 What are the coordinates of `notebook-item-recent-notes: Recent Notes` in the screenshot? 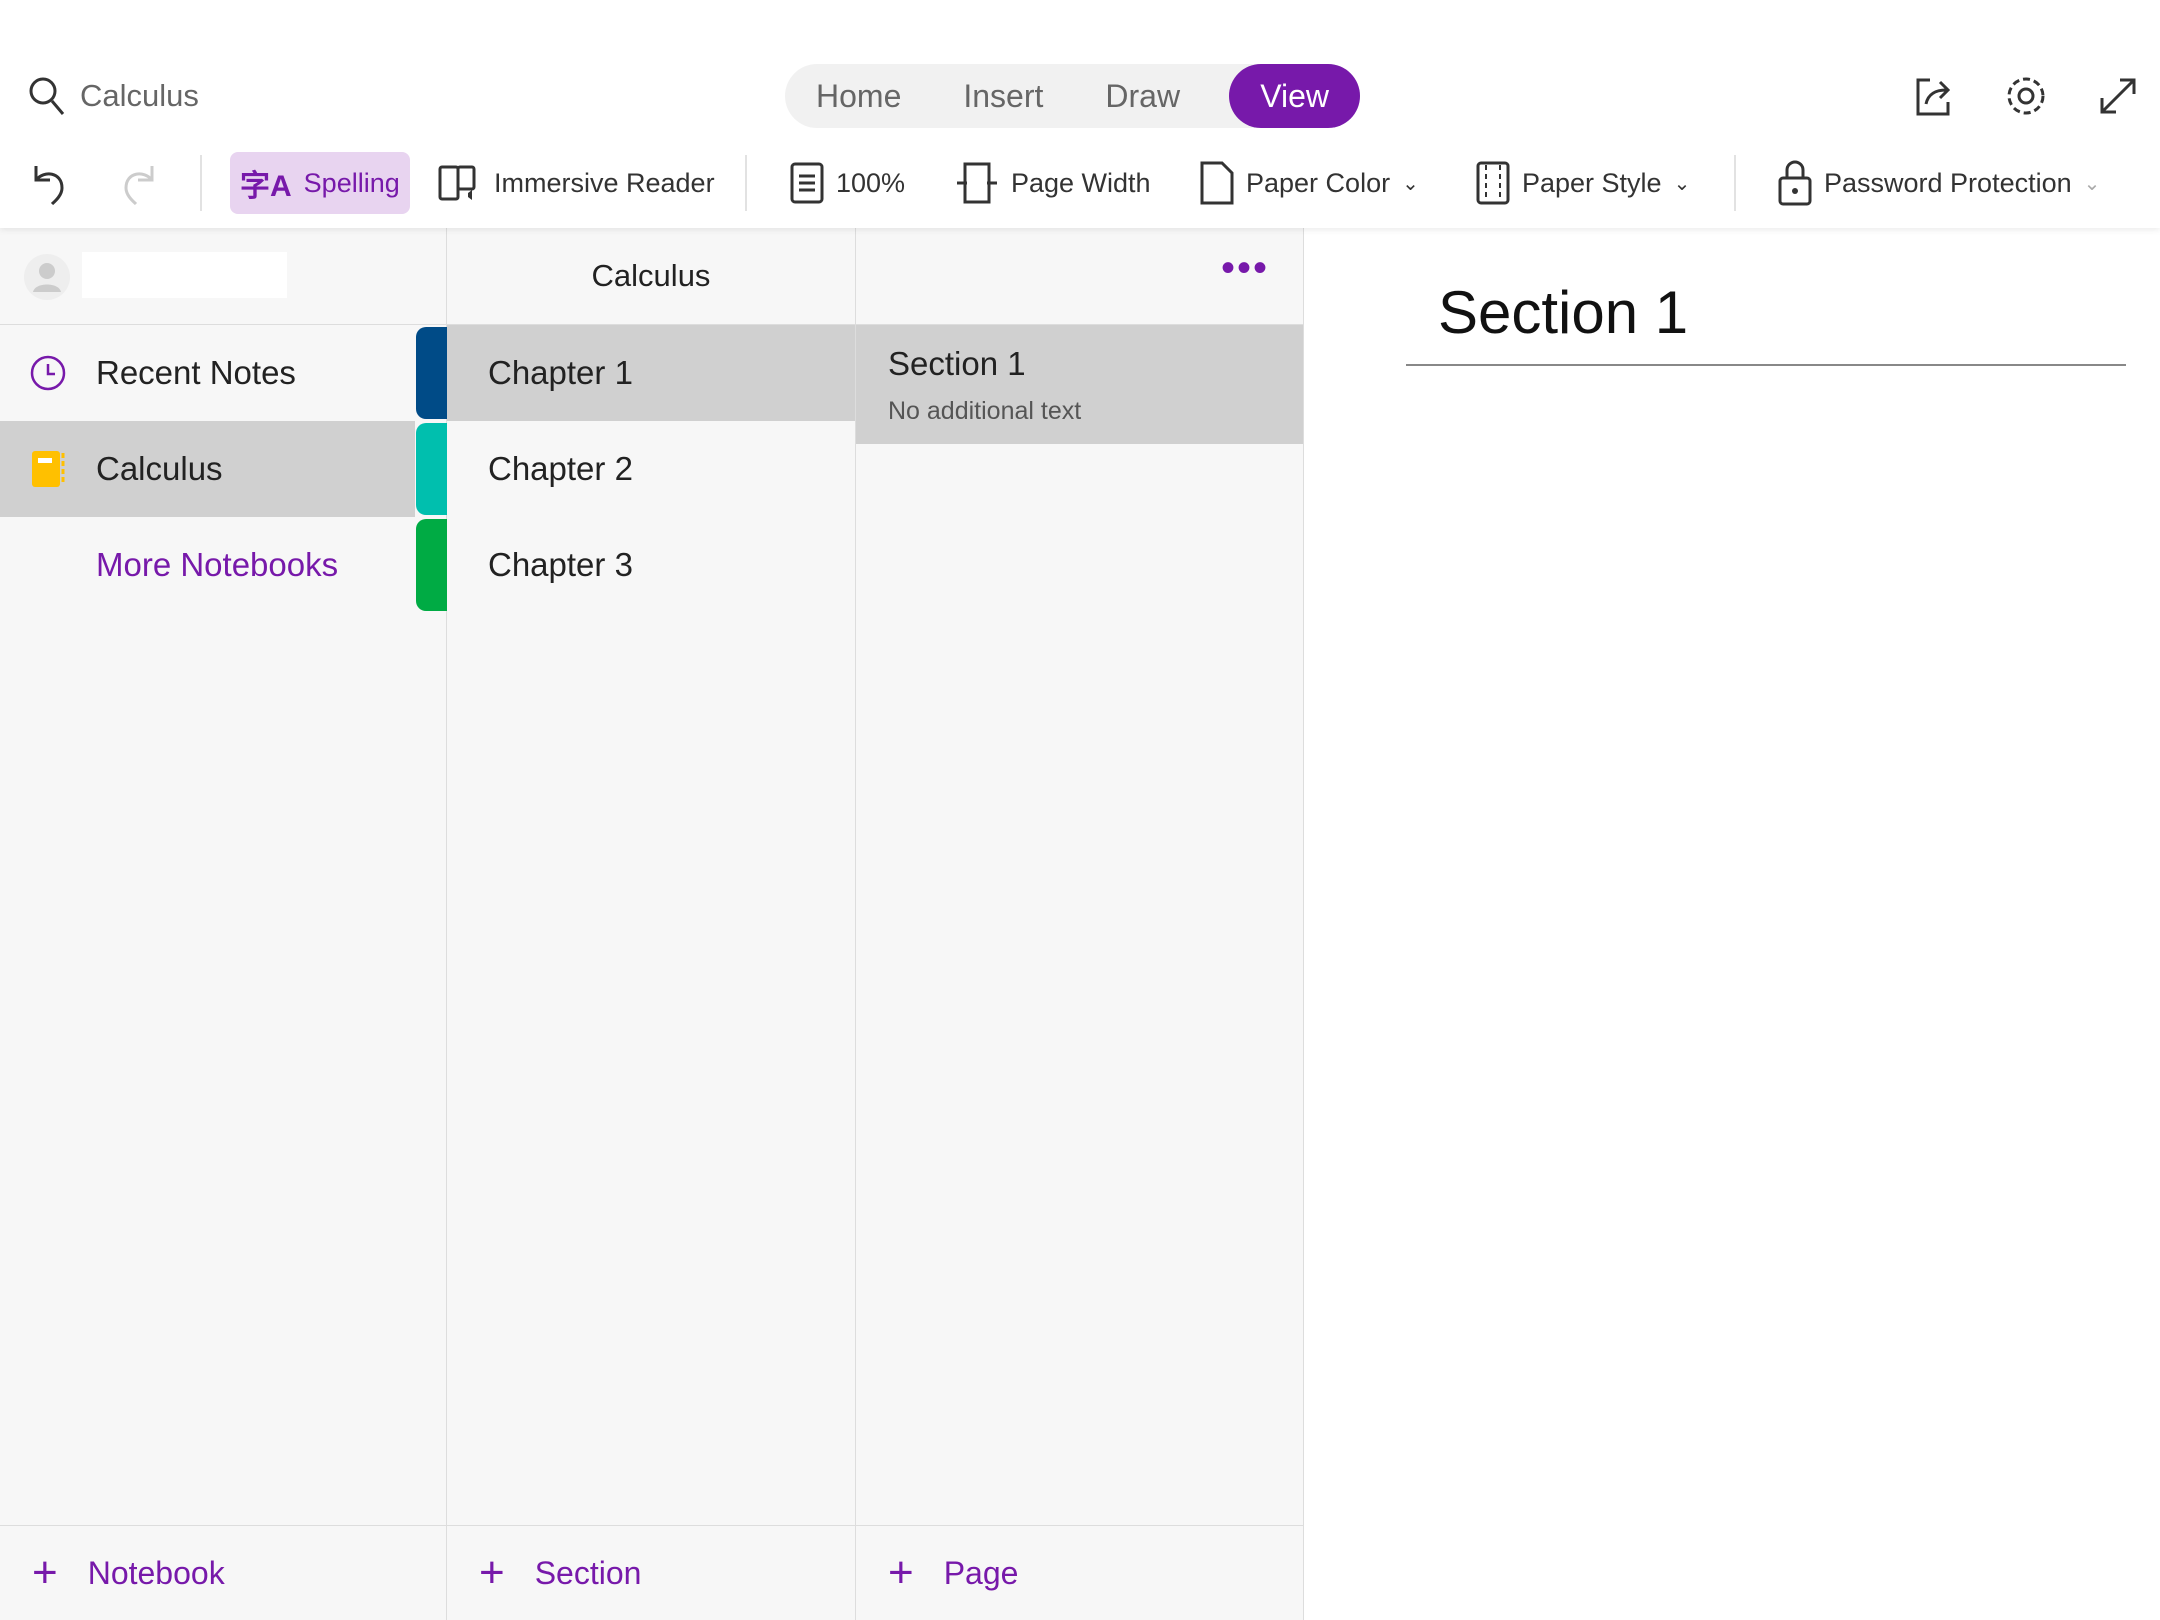 It's located at (223, 373).